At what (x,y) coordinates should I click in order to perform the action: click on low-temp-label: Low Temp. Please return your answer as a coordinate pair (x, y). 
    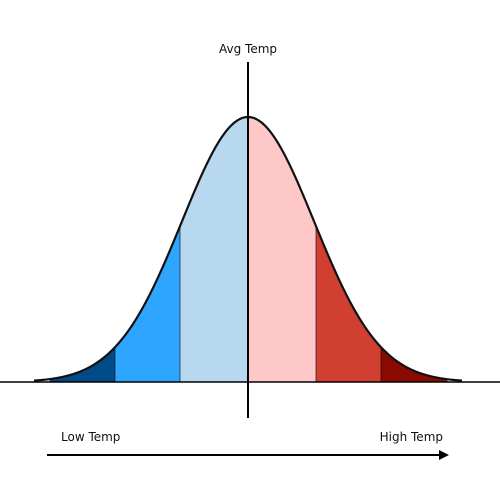
    Looking at the image, I should click on (90, 437).